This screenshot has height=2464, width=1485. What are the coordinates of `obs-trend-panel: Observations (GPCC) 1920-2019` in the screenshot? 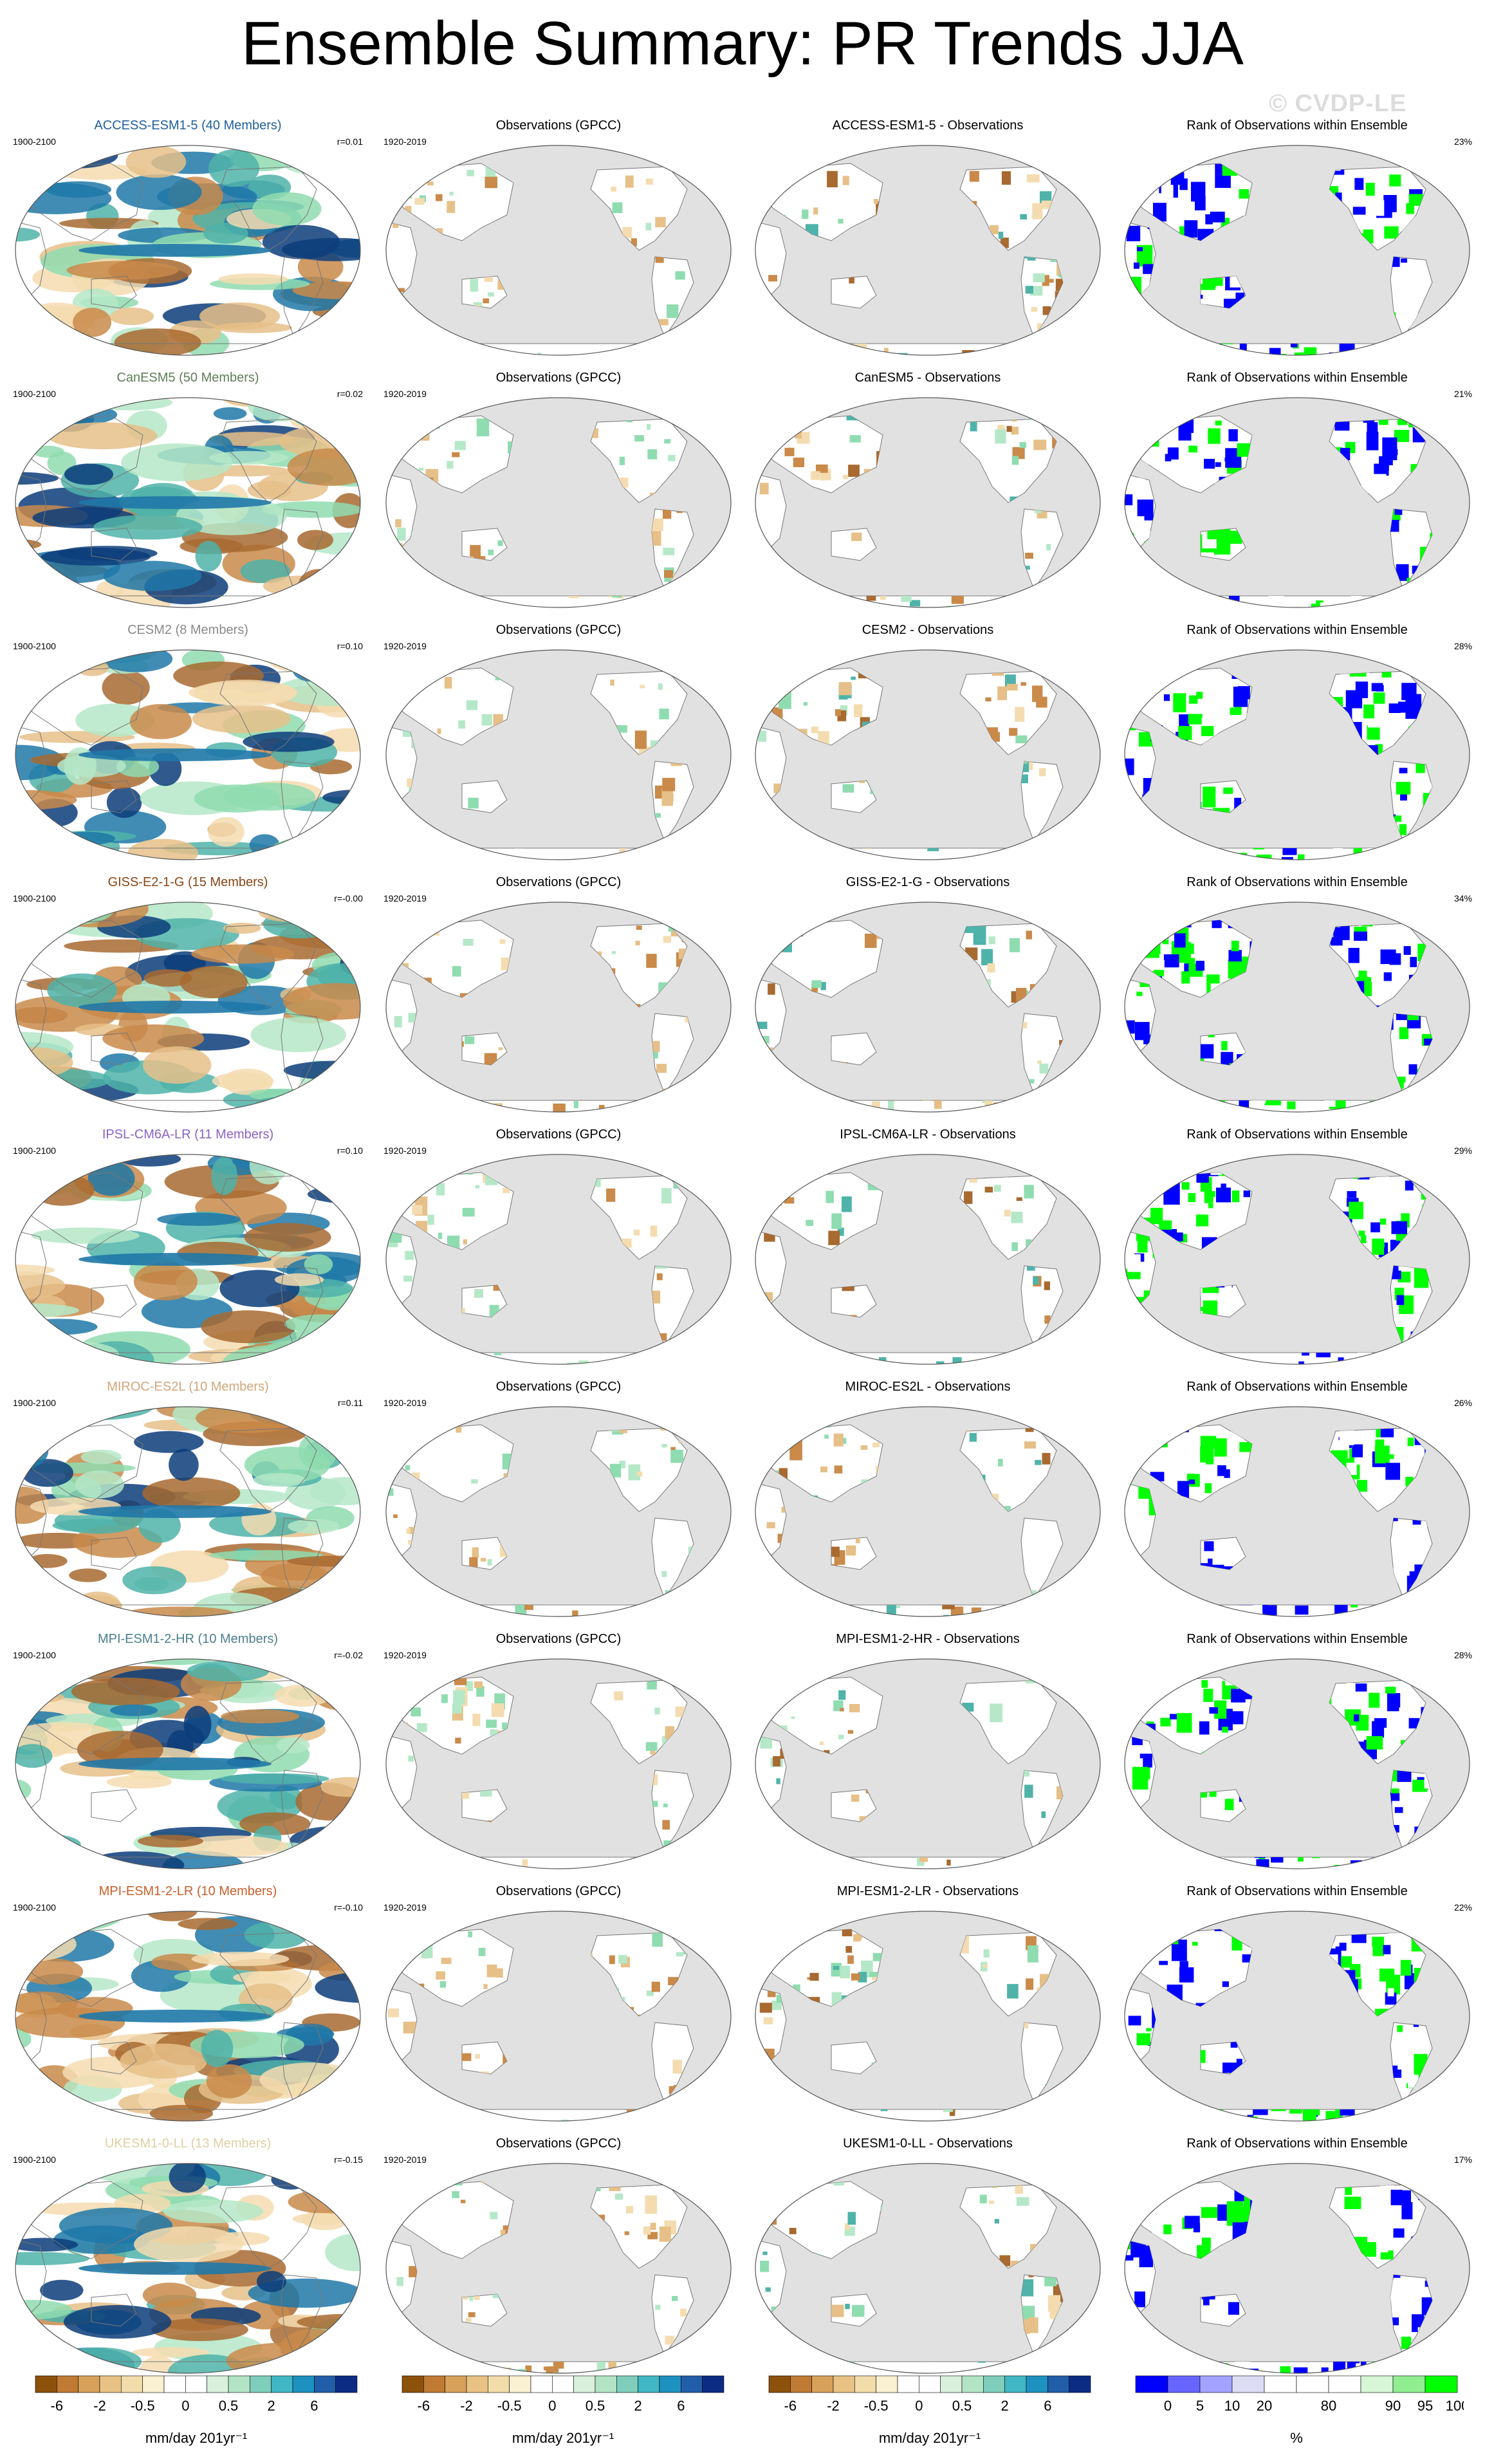 It's located at (558, 997).